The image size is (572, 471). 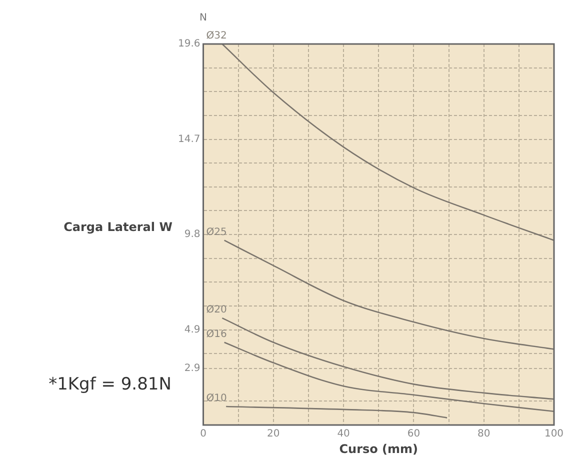 I want to click on y-tick-label: 2.9, so click(x=192, y=368).